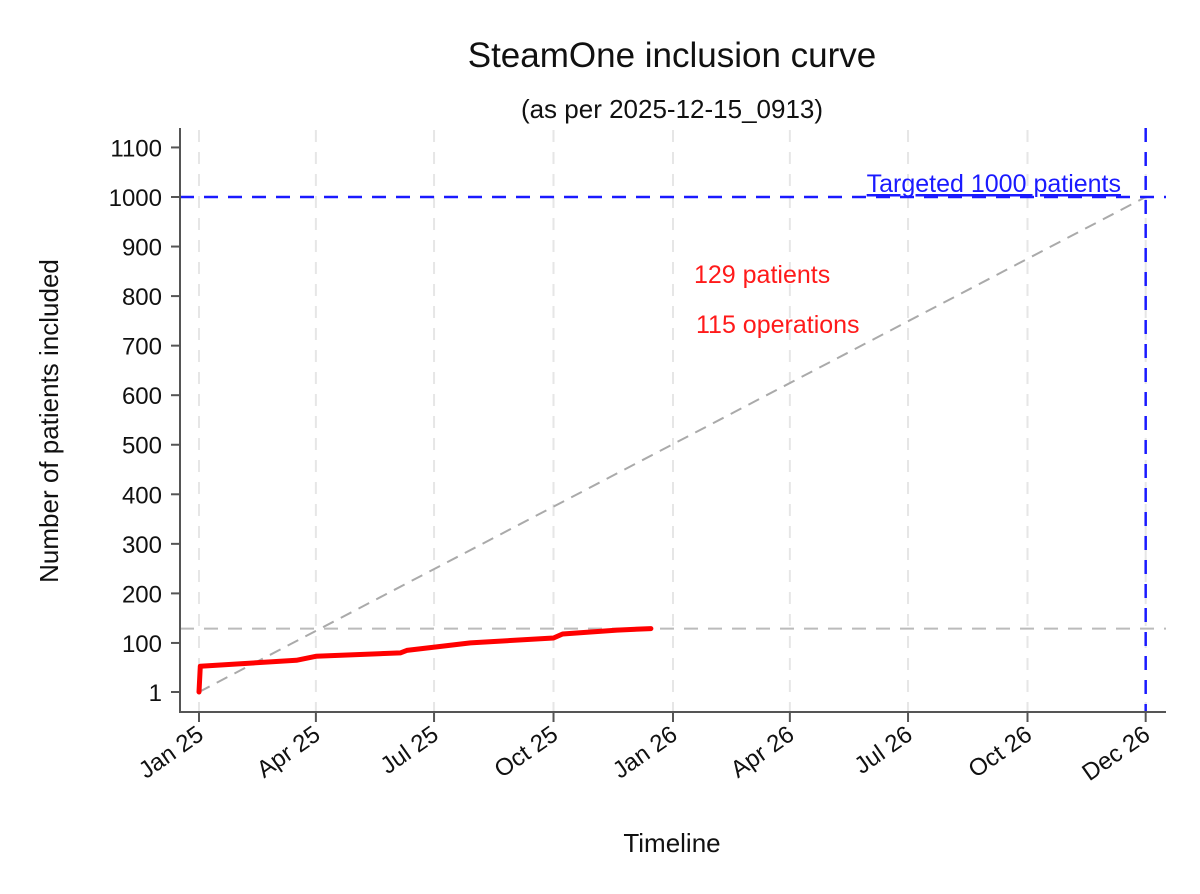 The image size is (1200, 894). What do you see at coordinates (171, 752) in the screenshot?
I see `x-tick-label: Jan 25` at bounding box center [171, 752].